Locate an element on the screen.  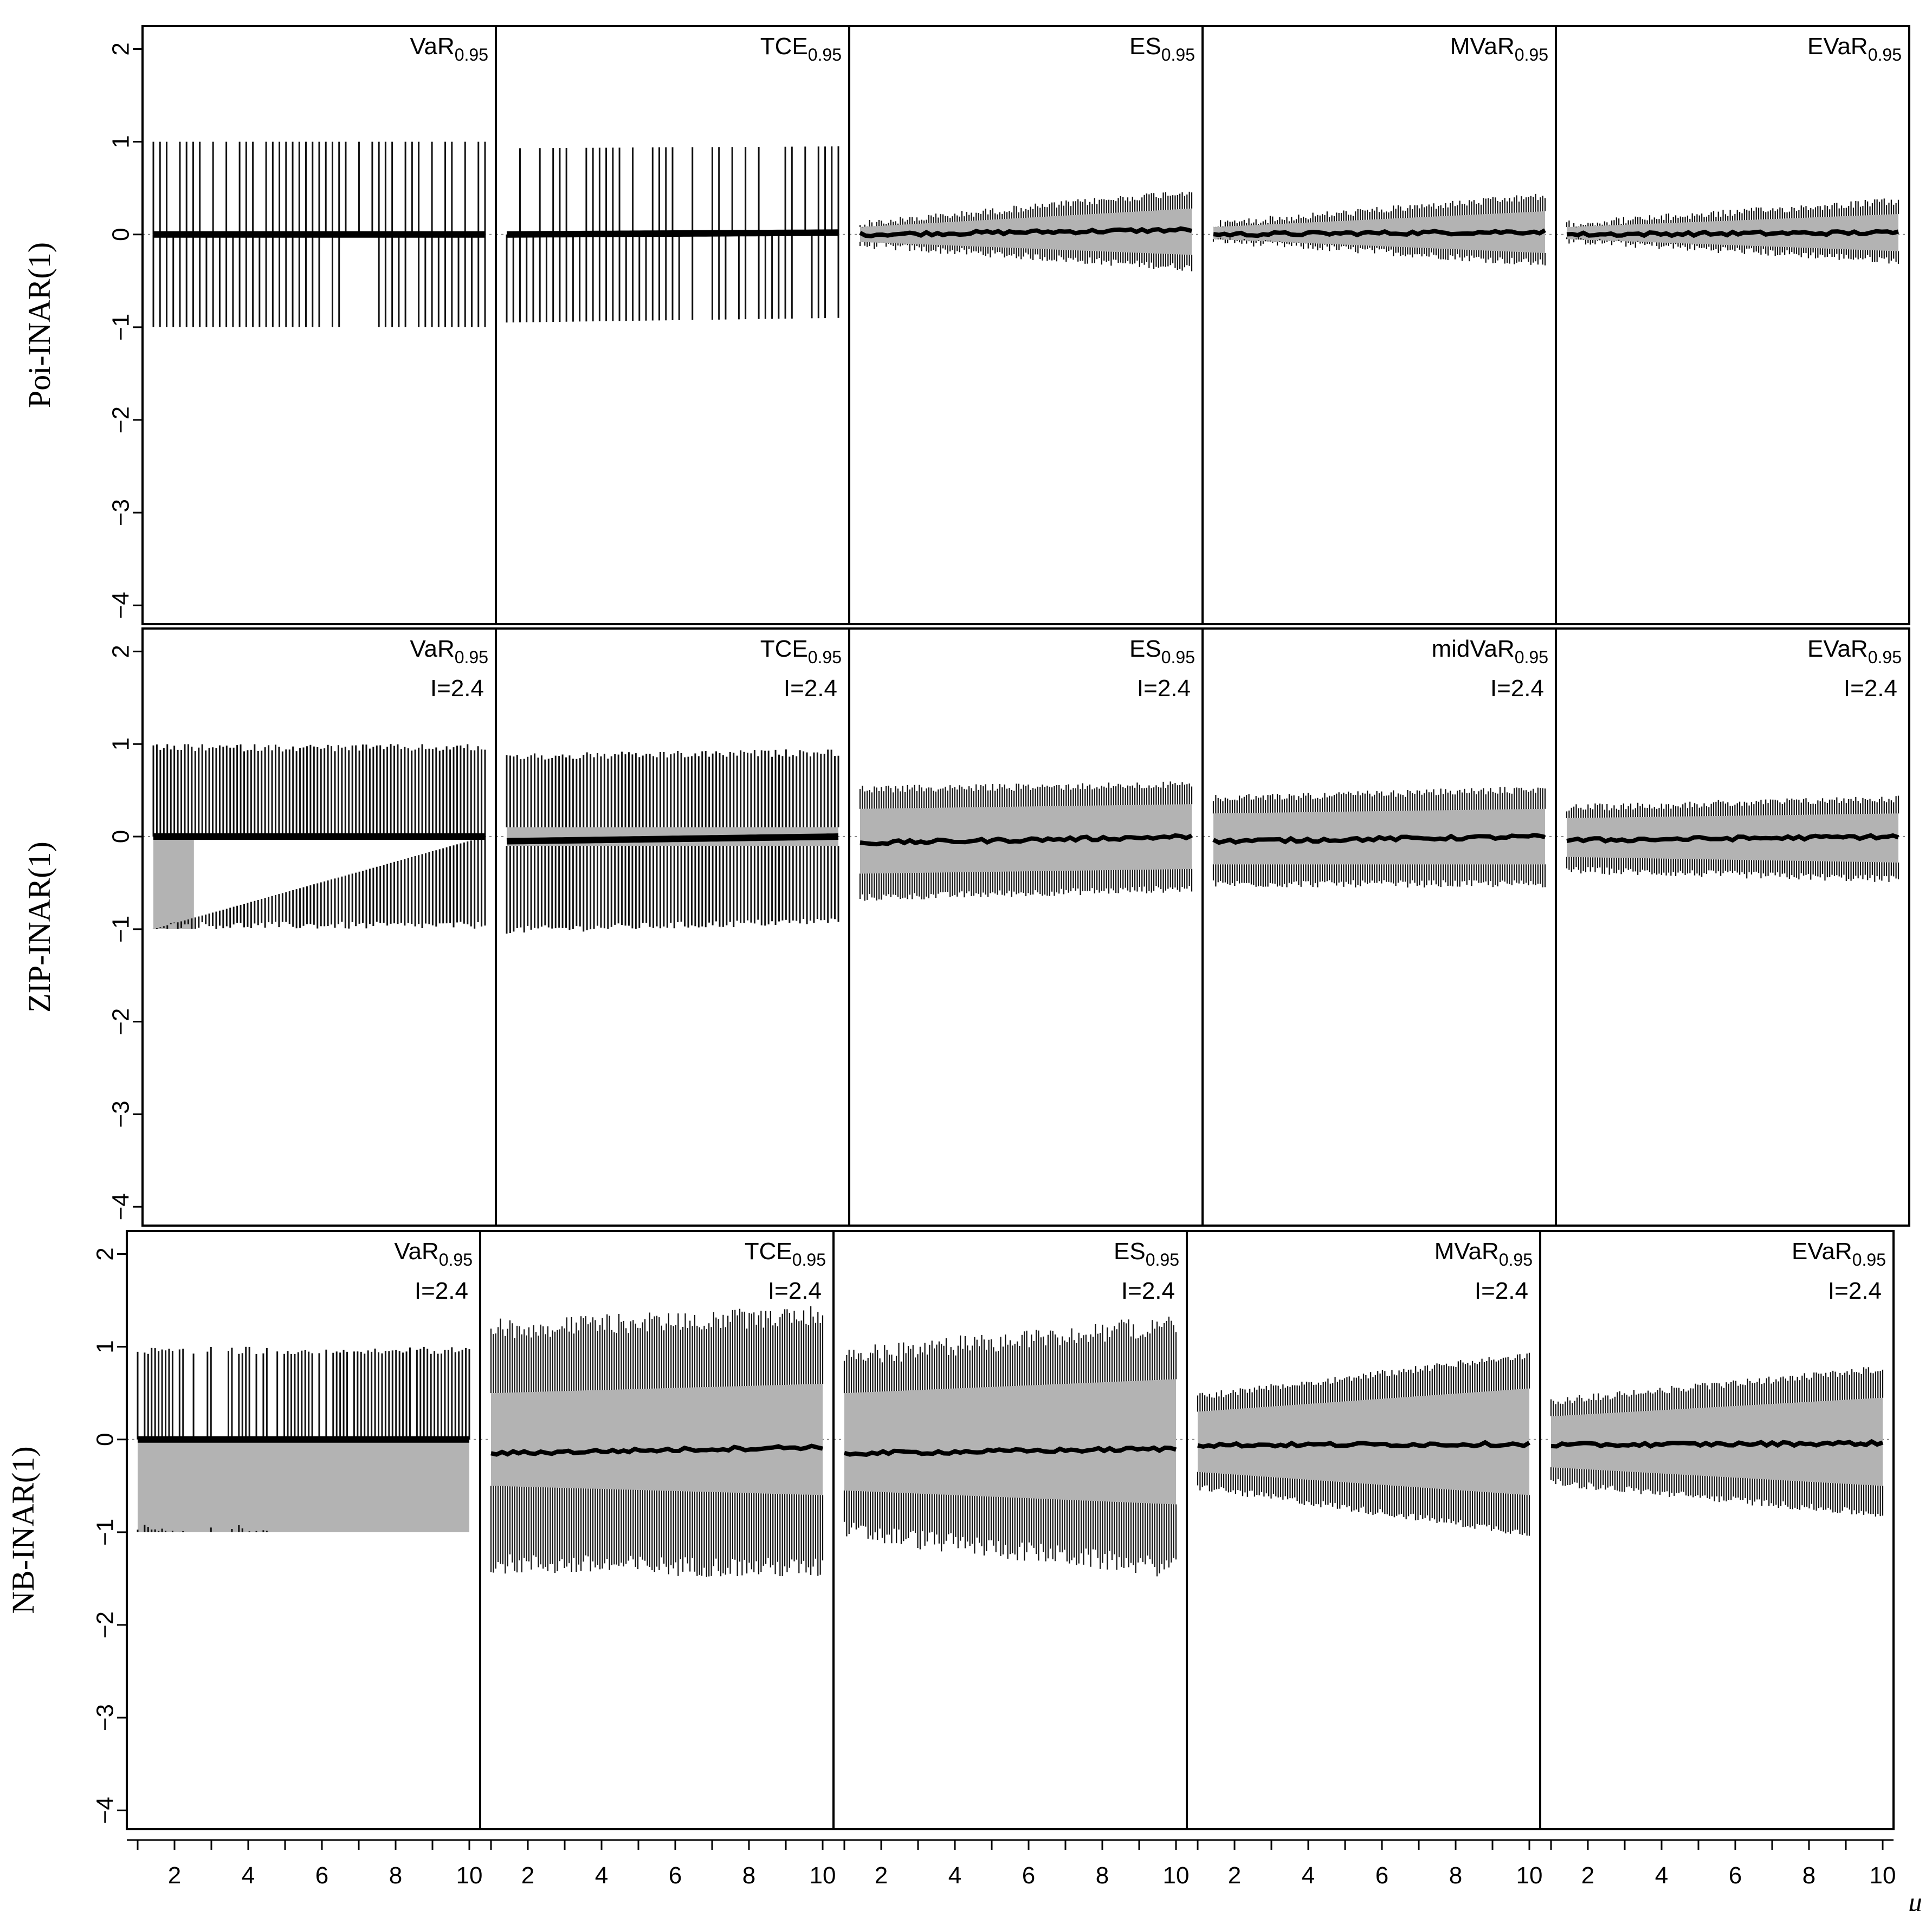
panel: MVaR0.95 is located at coordinates (1379, 325).